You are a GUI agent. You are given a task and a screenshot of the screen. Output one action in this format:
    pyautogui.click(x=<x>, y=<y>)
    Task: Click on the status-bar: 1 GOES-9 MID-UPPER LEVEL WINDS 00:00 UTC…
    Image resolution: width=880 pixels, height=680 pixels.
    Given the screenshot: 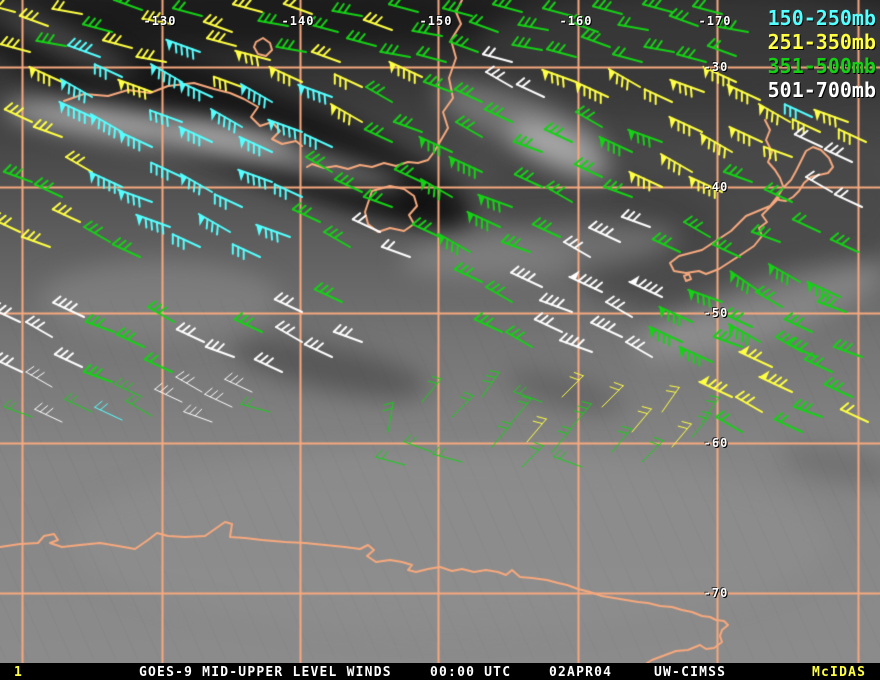 What is the action you would take?
    pyautogui.click(x=440, y=671)
    